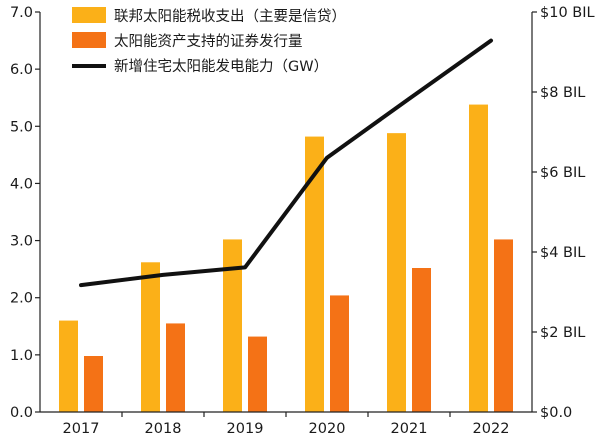  Describe the element at coordinates (396, 272) in the screenshot. I see `bar-s0-2021` at that location.